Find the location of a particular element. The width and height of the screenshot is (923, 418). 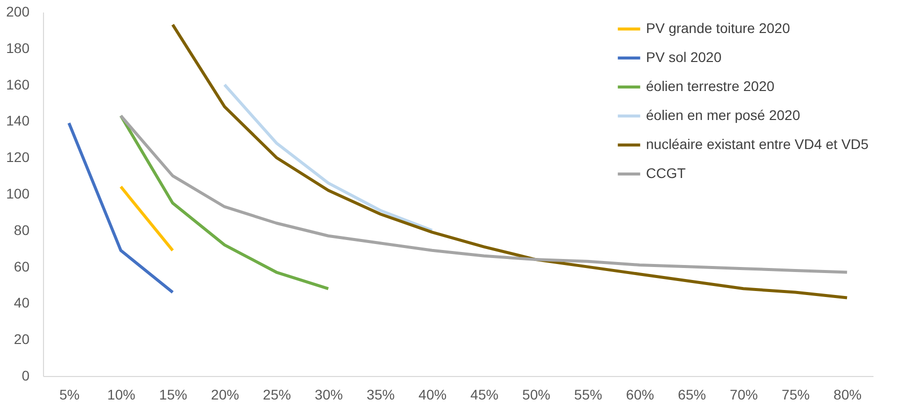

x-tick-label: 15% is located at coordinates (173, 394).